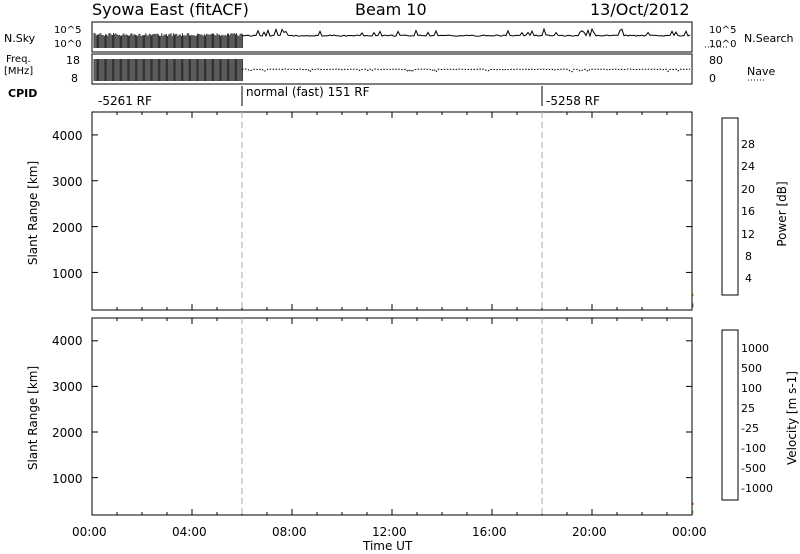 The width and height of the screenshot is (800, 554). I want to click on freq-trace, so click(466, 70).